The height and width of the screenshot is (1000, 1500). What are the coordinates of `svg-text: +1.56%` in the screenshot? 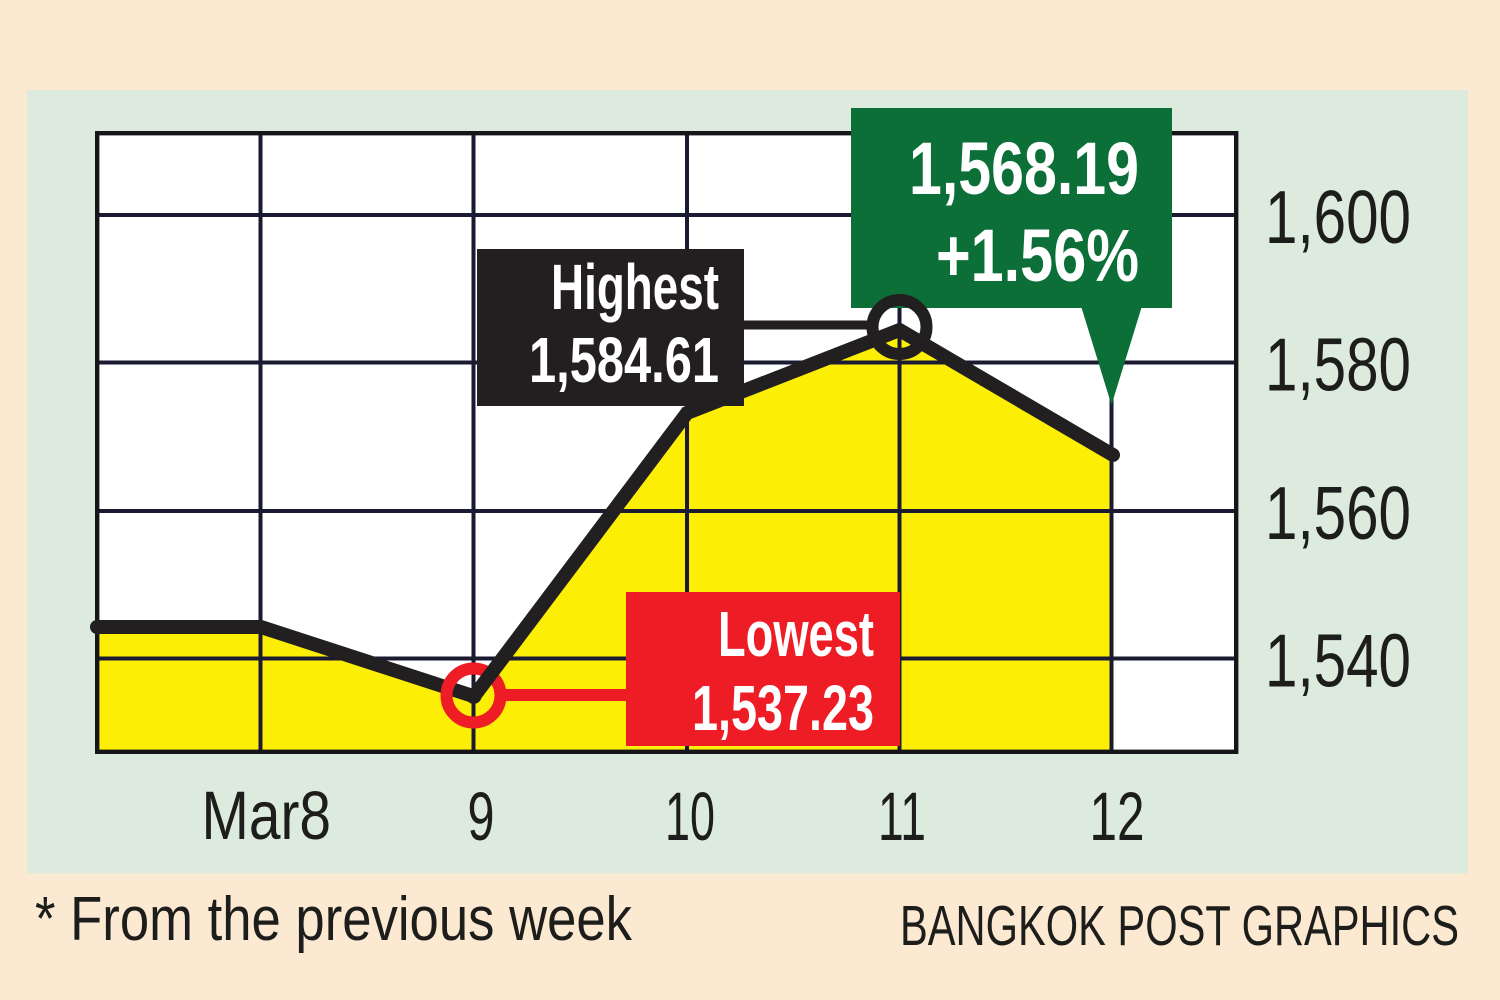 It's located at (1037, 255).